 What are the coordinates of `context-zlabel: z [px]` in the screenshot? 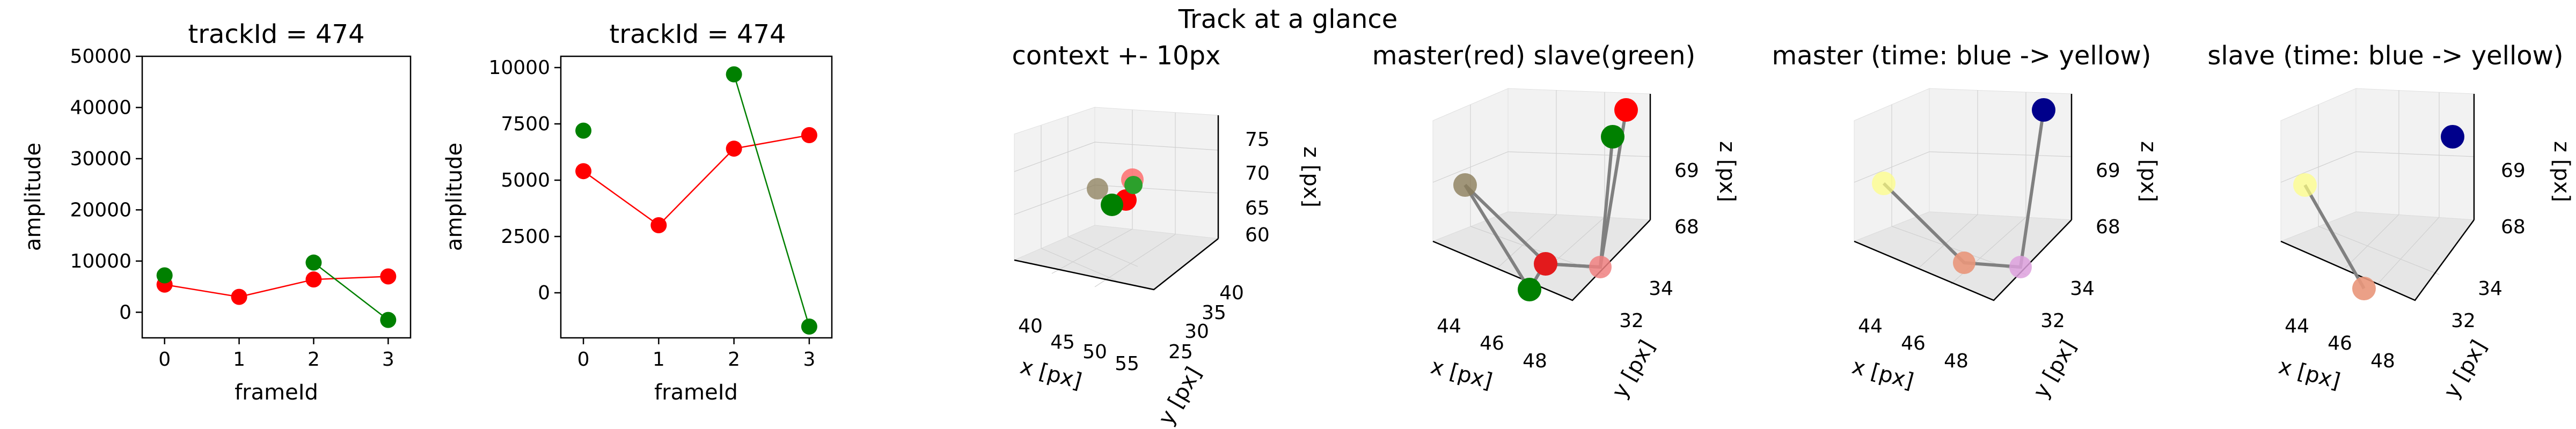 It's located at (1311, 177).